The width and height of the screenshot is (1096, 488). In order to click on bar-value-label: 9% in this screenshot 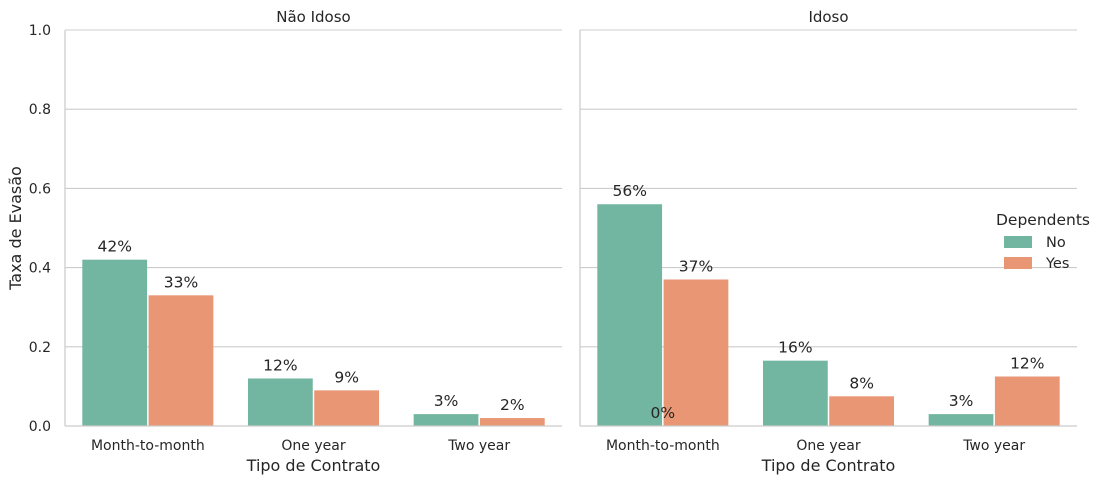, I will do `click(346, 377)`.